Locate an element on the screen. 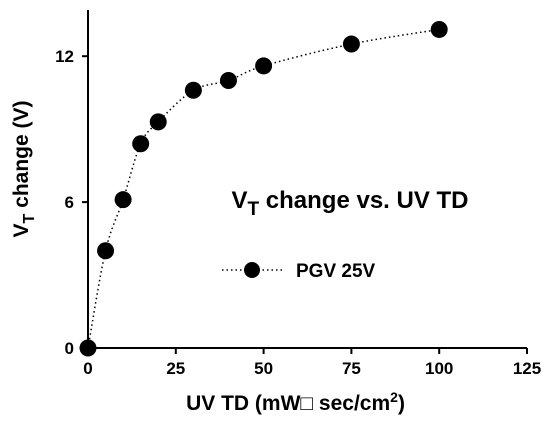  legend-marker is located at coordinates (252, 270).